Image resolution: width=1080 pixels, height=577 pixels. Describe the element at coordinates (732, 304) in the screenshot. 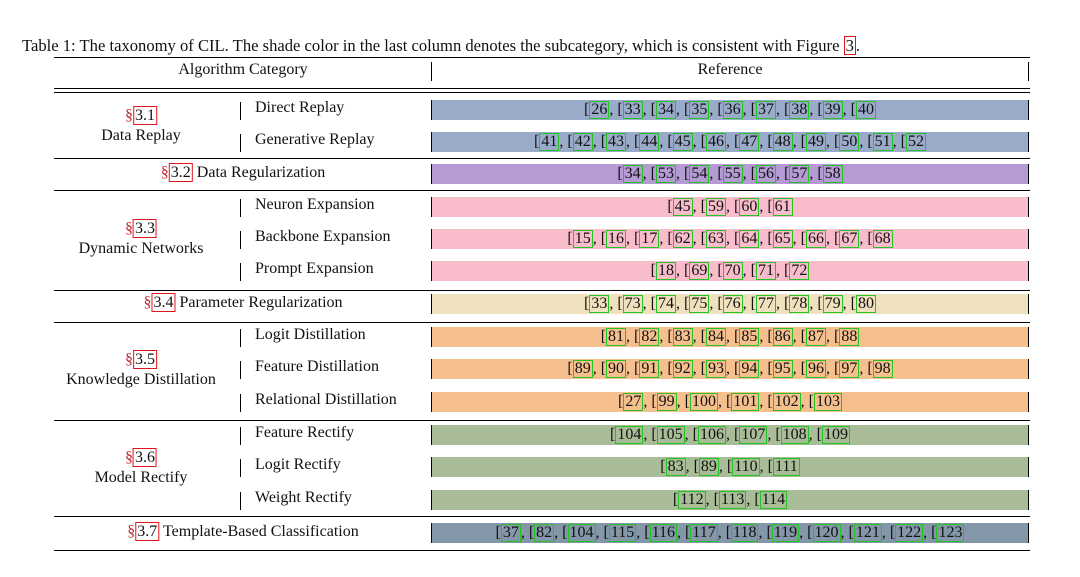

I see `reference-link: 76` at that location.